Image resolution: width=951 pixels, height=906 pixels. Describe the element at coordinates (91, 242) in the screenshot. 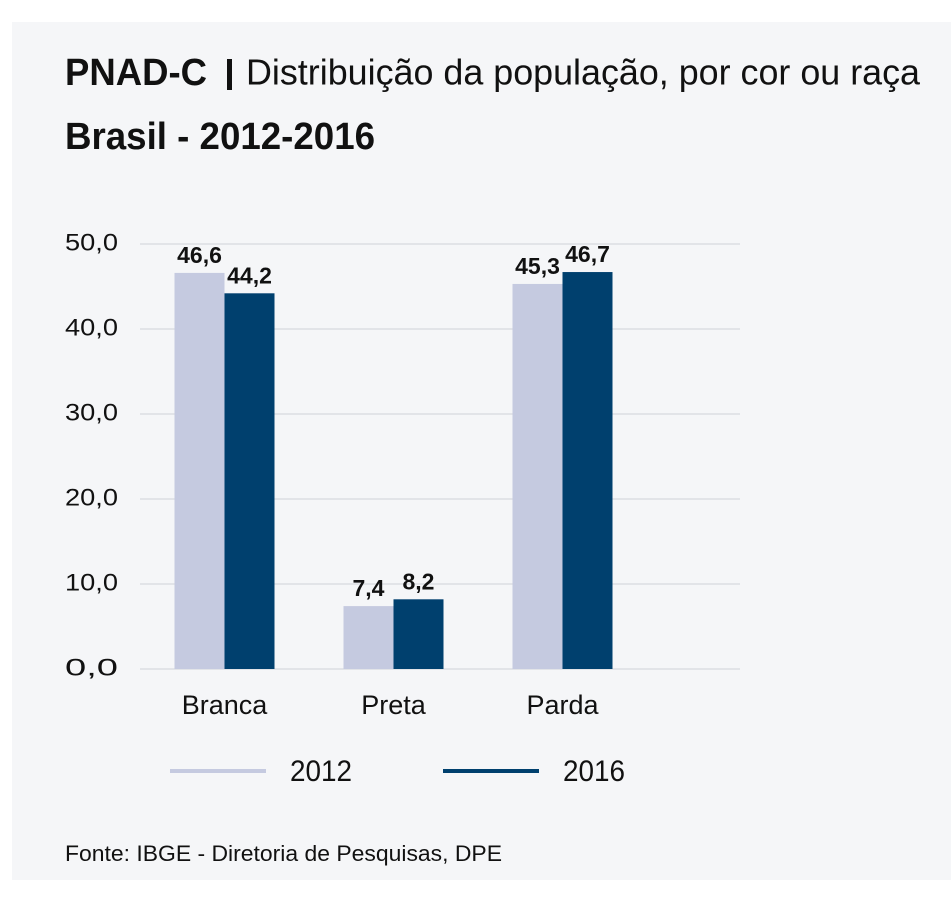

I see `y-tick-label: 50,0` at that location.